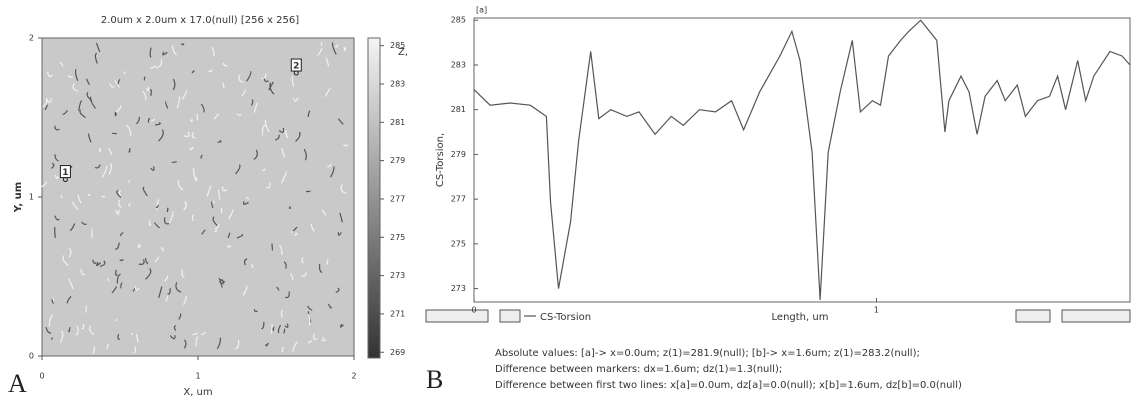 This screenshot has width=1132, height=406. What do you see at coordinates (1033, 316) in the screenshot?
I see `zoom-buttons` at bounding box center [1033, 316].